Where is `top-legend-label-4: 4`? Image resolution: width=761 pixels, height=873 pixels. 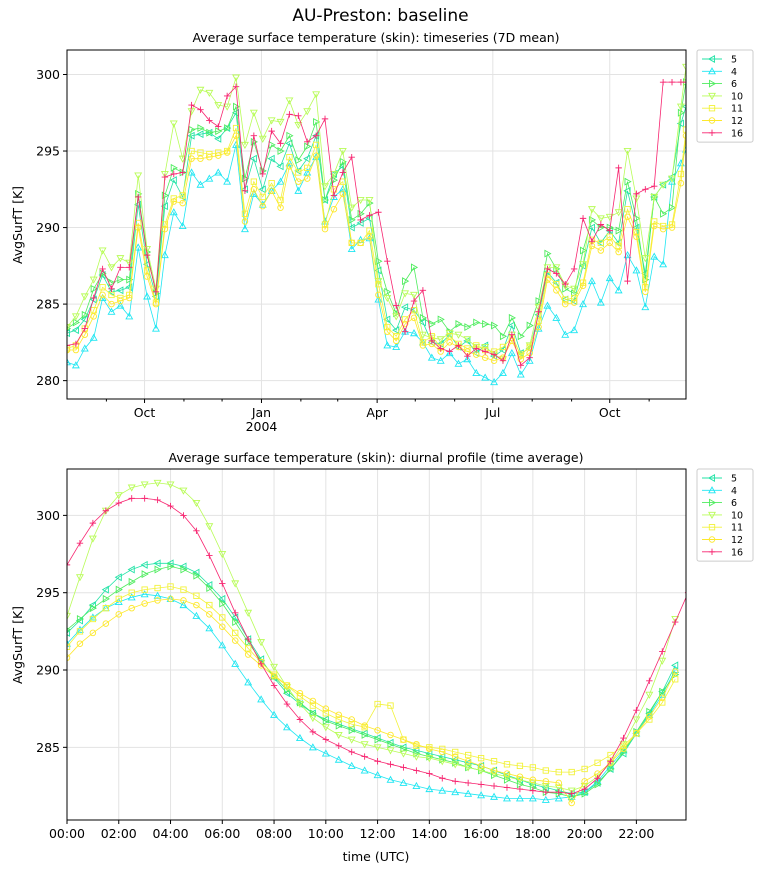
top-legend-label-4: 4 is located at coordinates (734, 72).